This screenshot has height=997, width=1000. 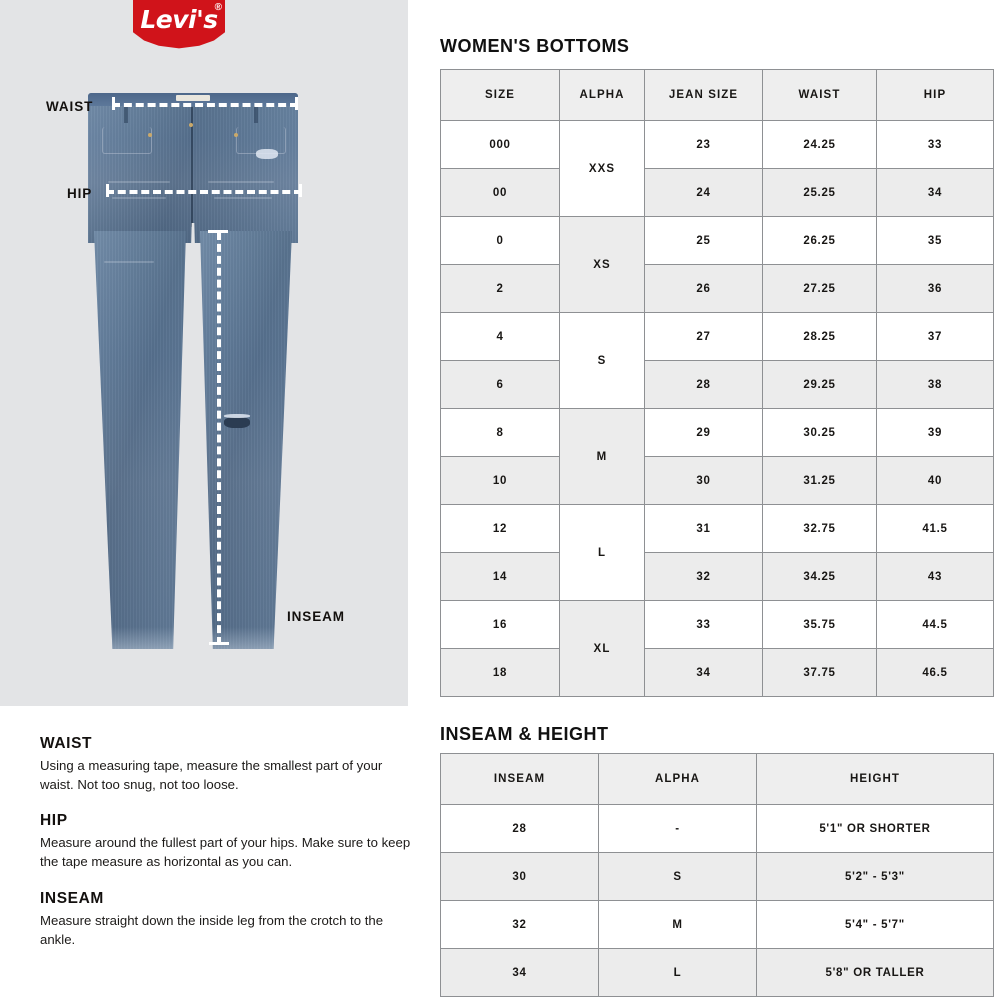 I want to click on cell-jean-size: 32, so click(x=703, y=576).